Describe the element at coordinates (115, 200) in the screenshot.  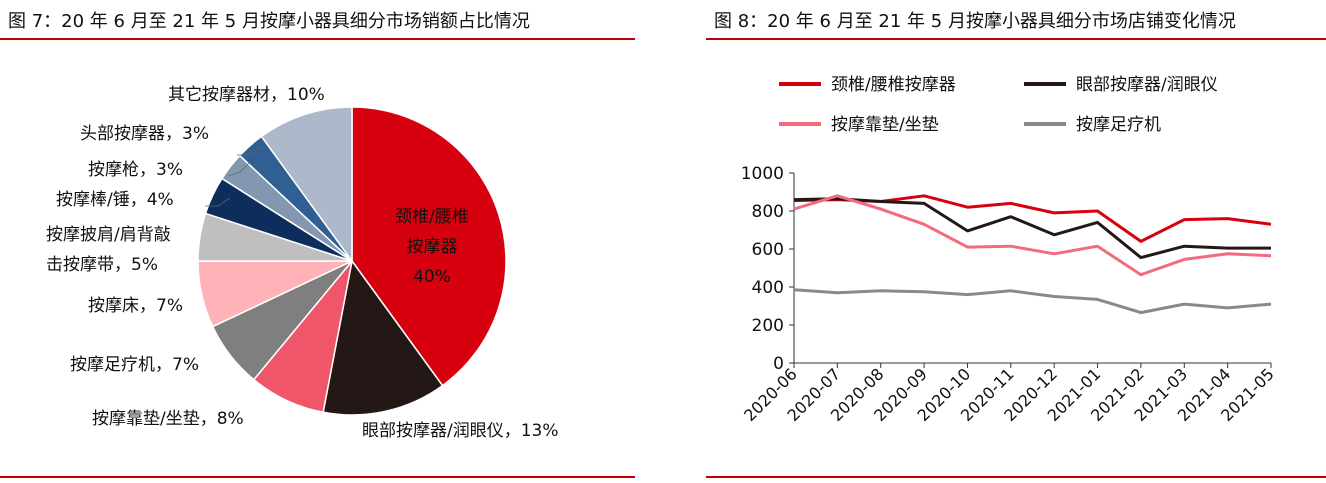
I see `pie-slice-label: 按摩棒/锤，4%` at that location.